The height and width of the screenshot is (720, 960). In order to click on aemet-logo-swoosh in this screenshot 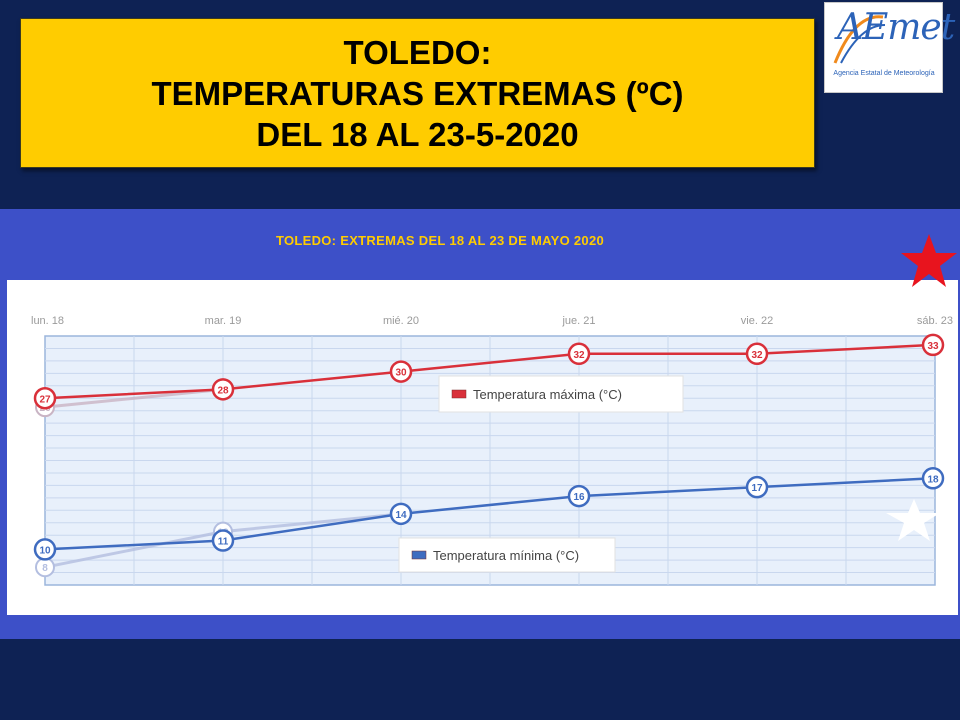, I will do `click(859, 39)`.